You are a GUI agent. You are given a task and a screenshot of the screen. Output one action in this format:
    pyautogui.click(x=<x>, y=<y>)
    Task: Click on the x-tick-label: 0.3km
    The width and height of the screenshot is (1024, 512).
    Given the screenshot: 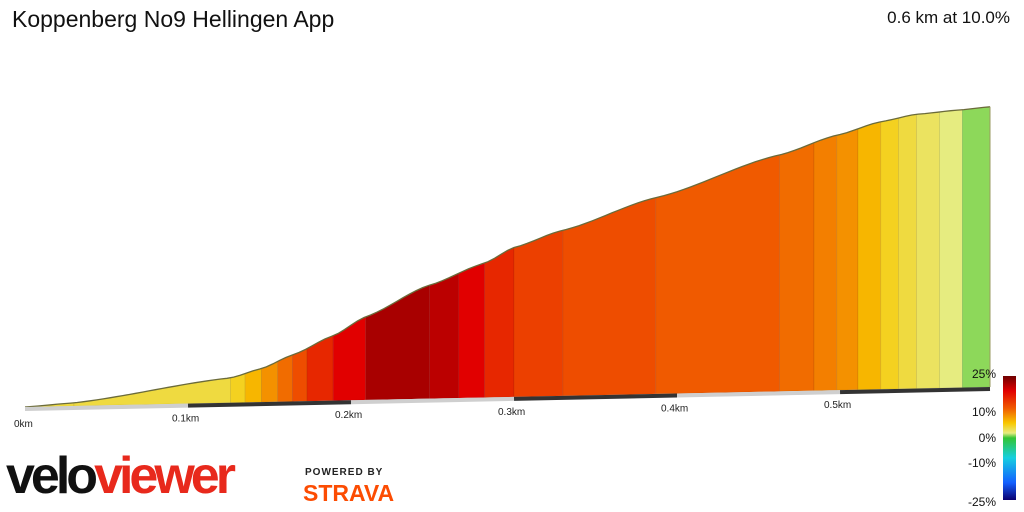 What is the action you would take?
    pyautogui.click(x=511, y=412)
    